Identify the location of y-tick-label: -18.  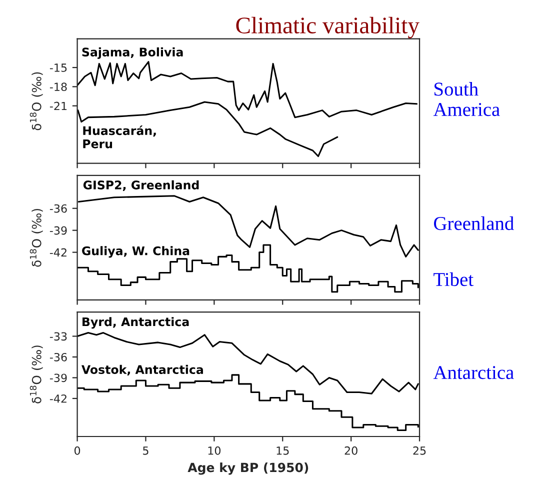
(58, 87).